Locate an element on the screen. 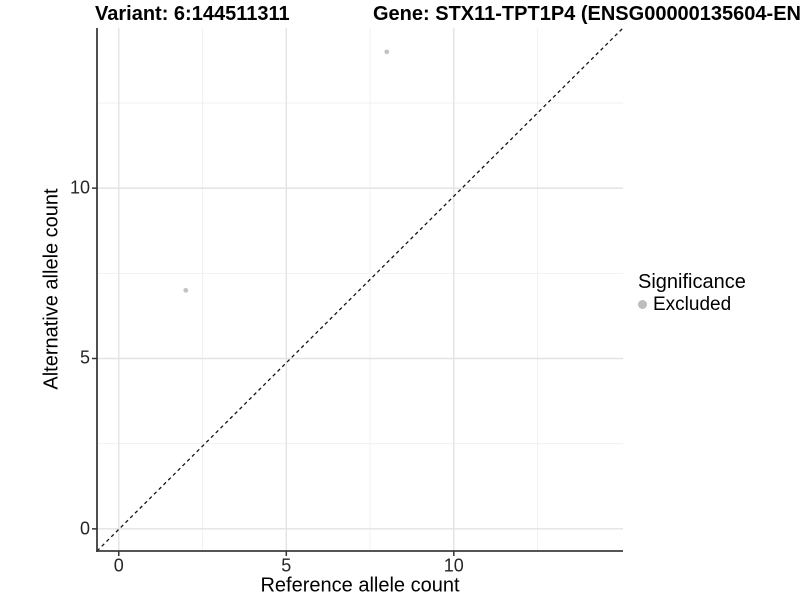  x-tick-label: 0 is located at coordinates (118, 565).